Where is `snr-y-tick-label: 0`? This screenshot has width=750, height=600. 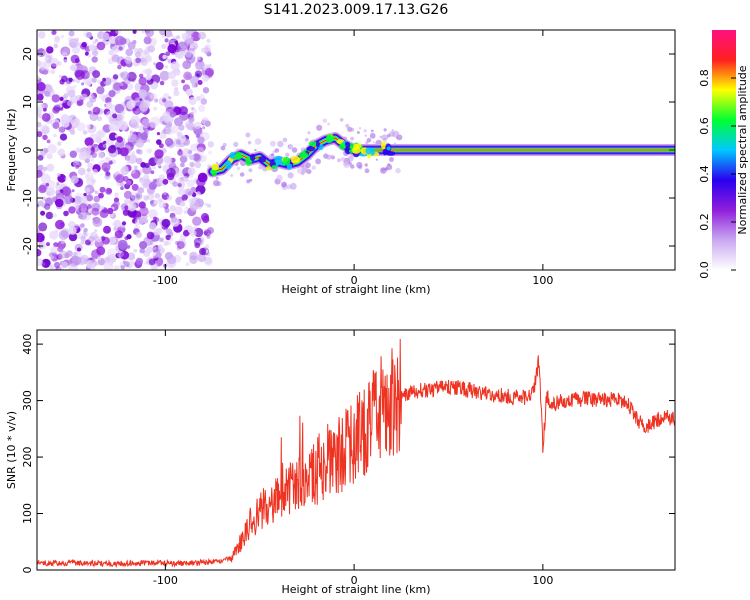 snr-y-tick-label: 0 is located at coordinates (27, 570).